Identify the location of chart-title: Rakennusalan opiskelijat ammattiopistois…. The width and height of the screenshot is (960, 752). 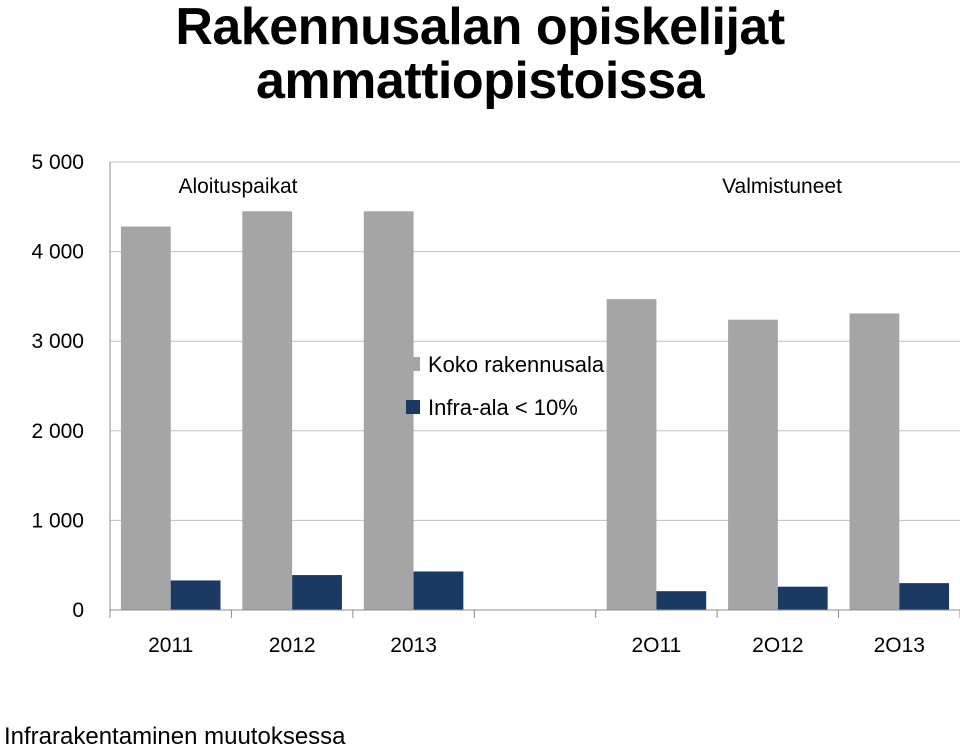
(480, 54).